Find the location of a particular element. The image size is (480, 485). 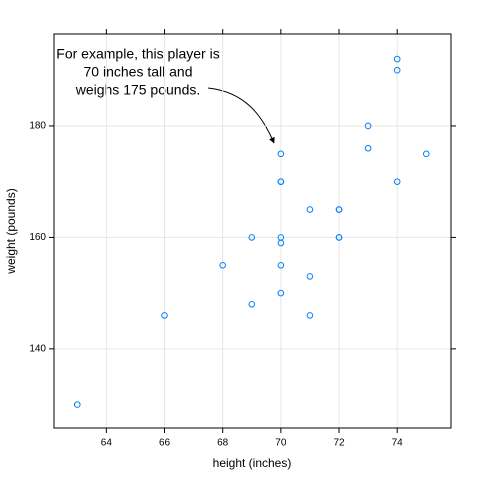

x-tick-label: 70 is located at coordinates (281, 443).